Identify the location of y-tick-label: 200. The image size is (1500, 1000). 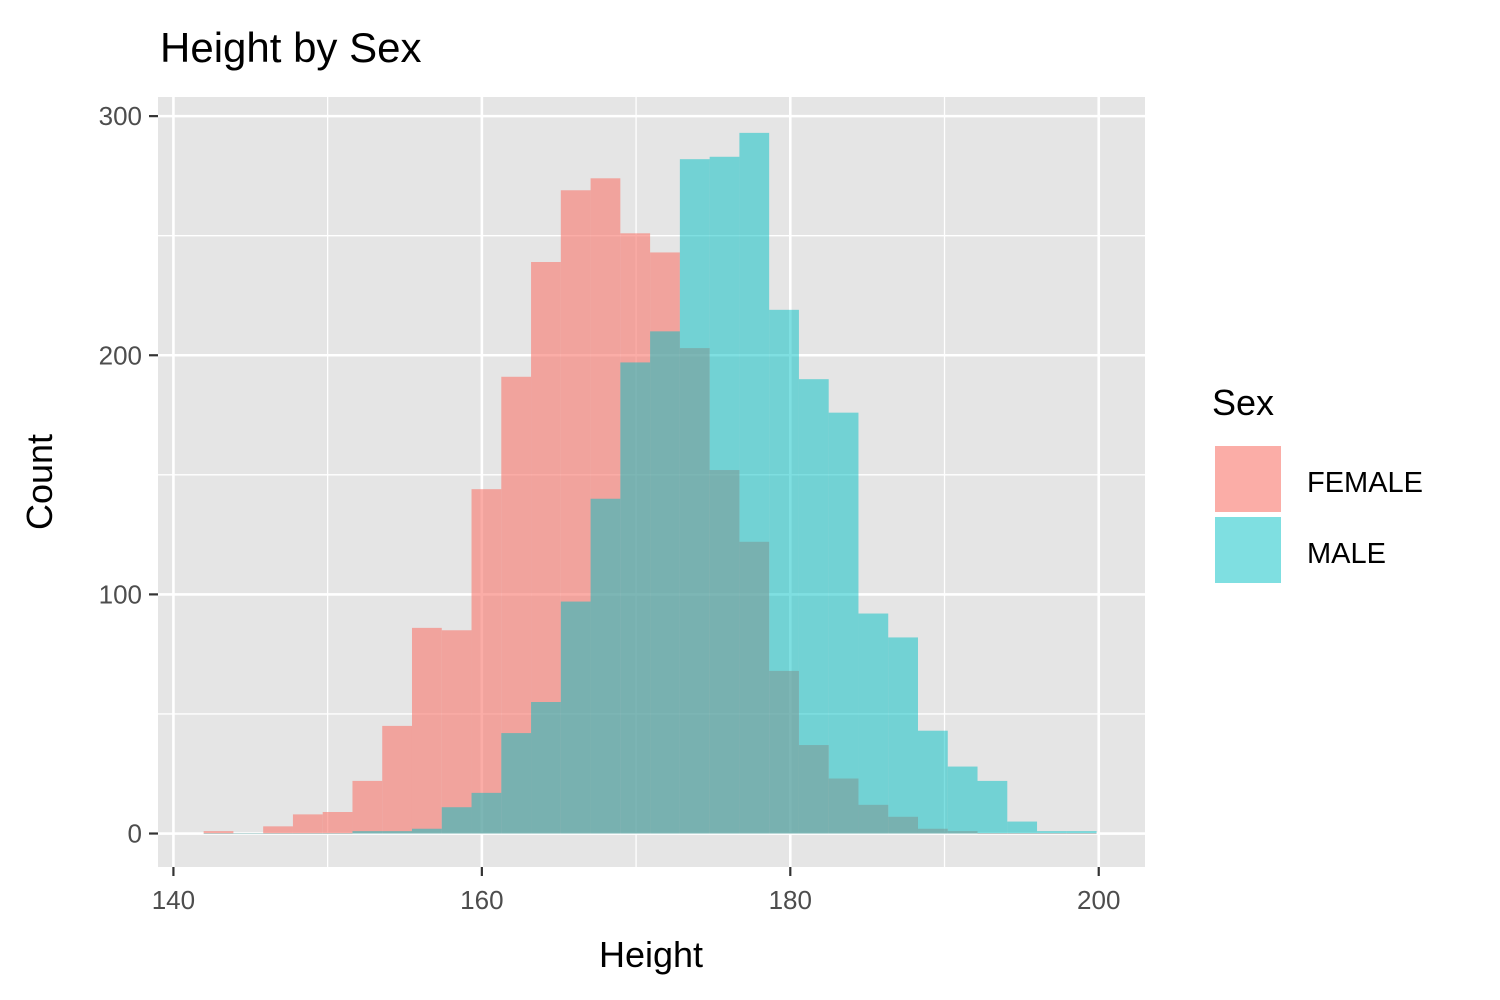
(120, 355).